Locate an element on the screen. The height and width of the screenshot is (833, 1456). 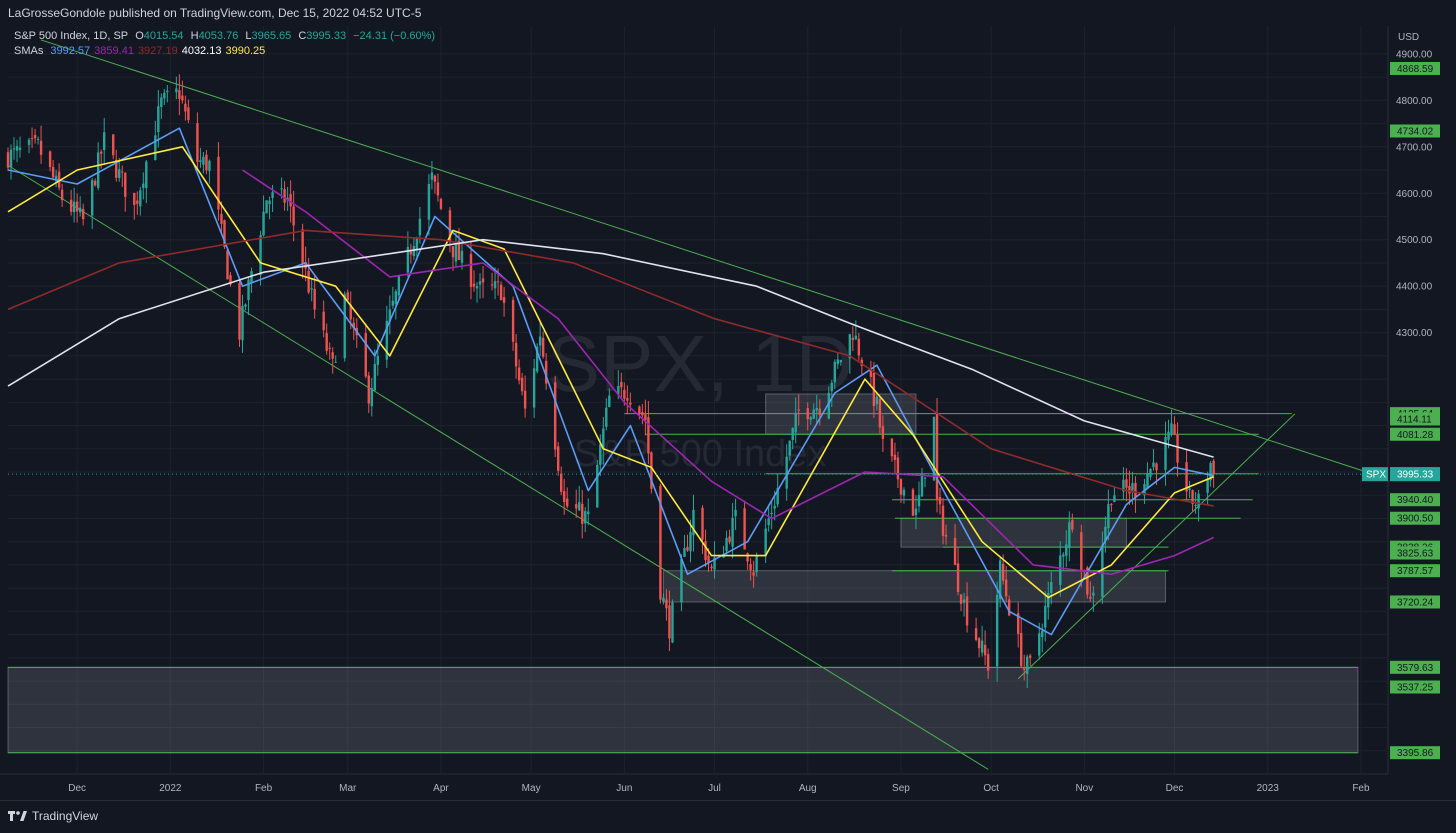
y-tick-label: 4900.00 is located at coordinates (1414, 54).